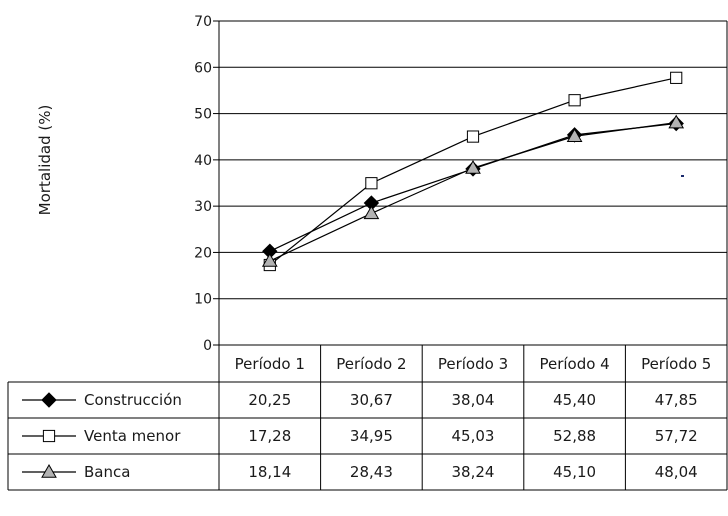 The height and width of the screenshot is (516, 728). I want to click on table-cell-value: 20,25, so click(269, 400).